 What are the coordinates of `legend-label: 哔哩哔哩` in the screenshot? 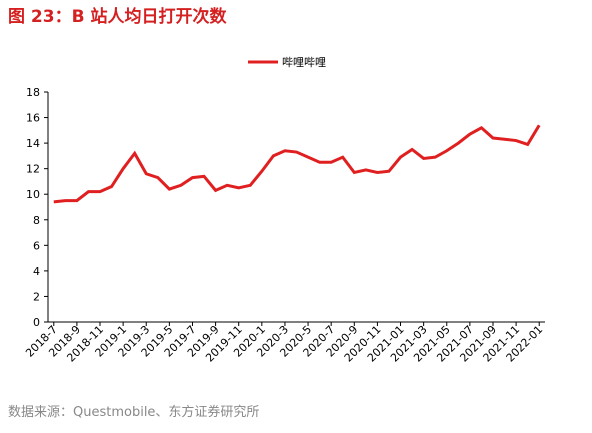 It's located at (304, 62).